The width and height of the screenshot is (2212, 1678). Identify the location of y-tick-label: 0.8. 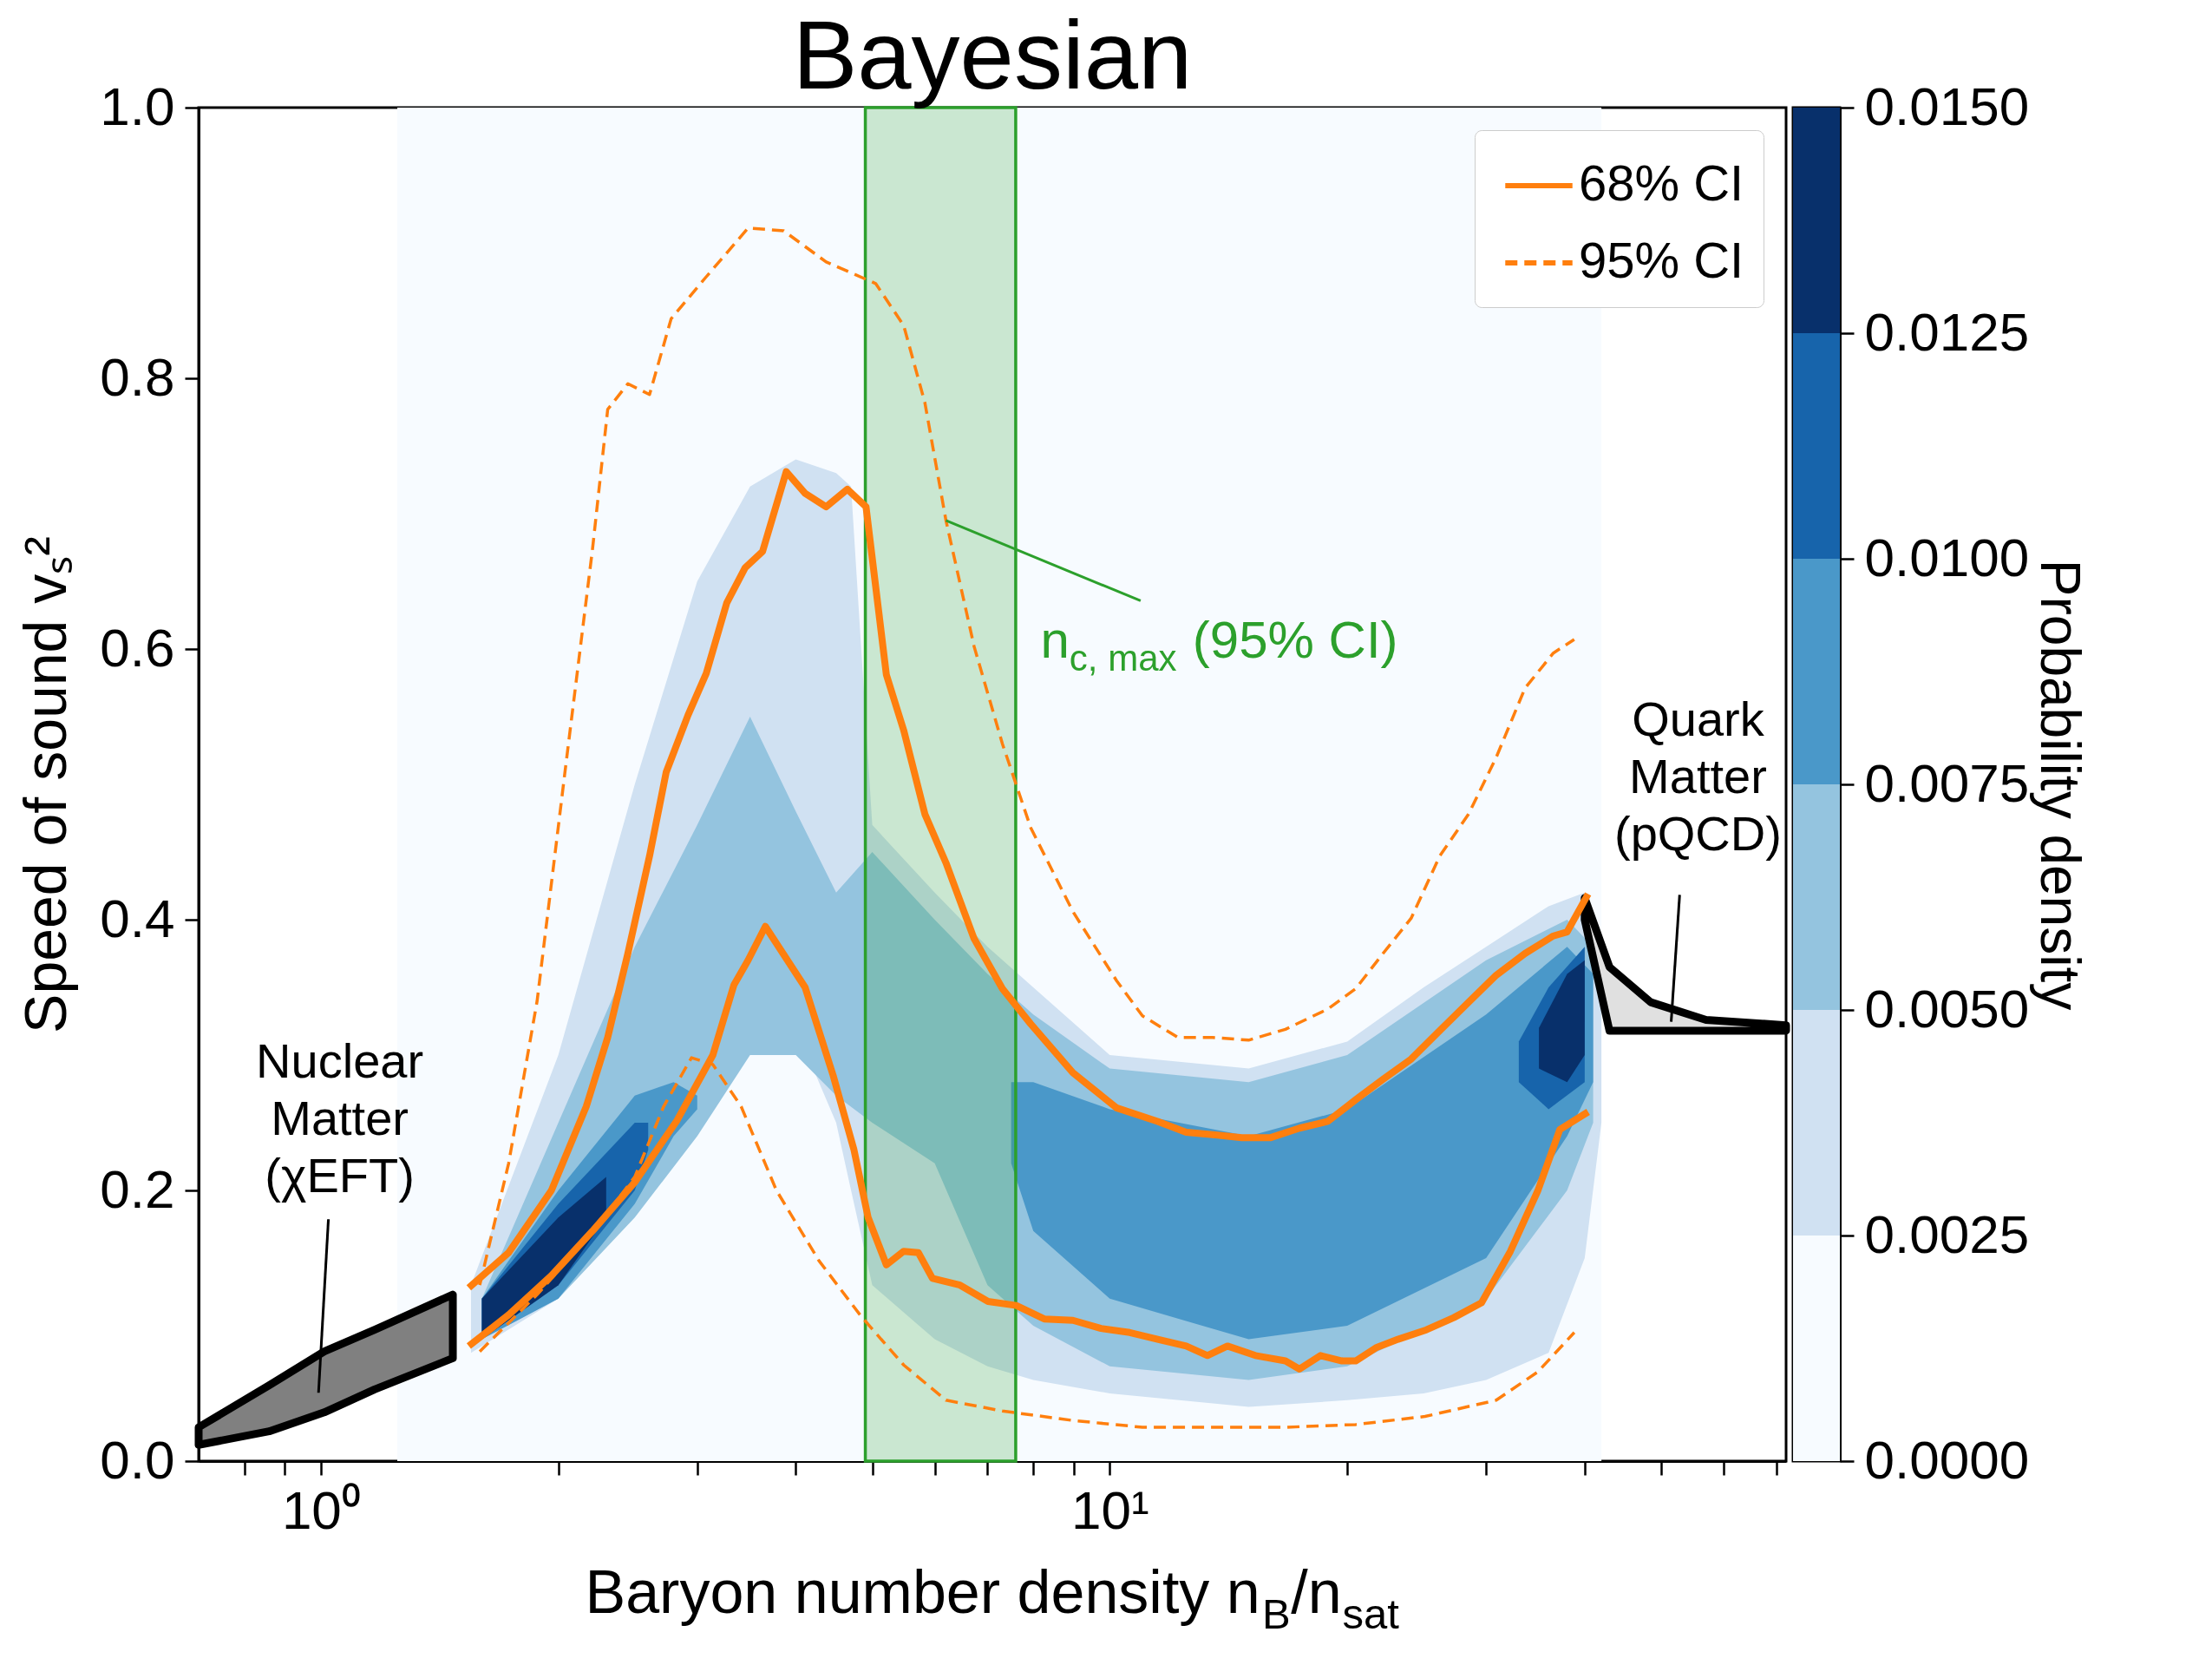
(137, 377).